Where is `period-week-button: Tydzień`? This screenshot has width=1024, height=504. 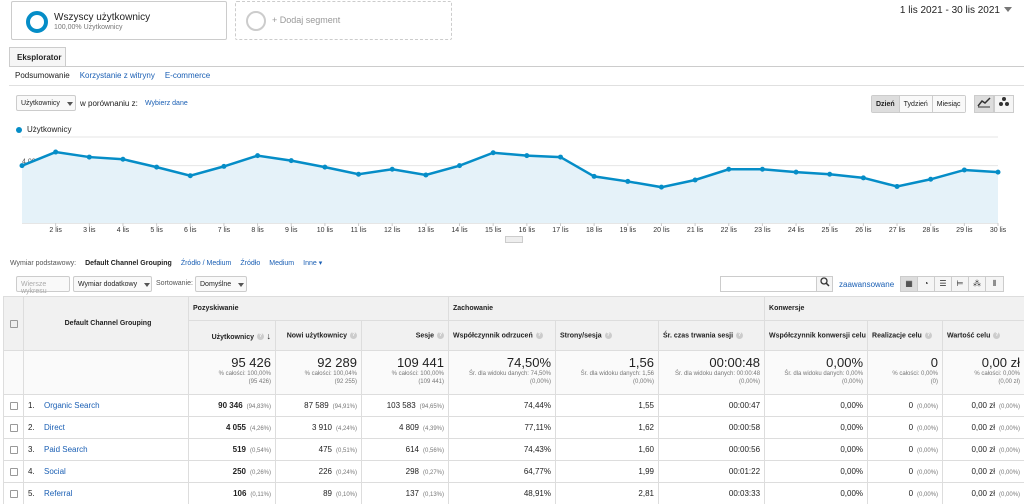 period-week-button: Tydzień is located at coordinates (916, 104).